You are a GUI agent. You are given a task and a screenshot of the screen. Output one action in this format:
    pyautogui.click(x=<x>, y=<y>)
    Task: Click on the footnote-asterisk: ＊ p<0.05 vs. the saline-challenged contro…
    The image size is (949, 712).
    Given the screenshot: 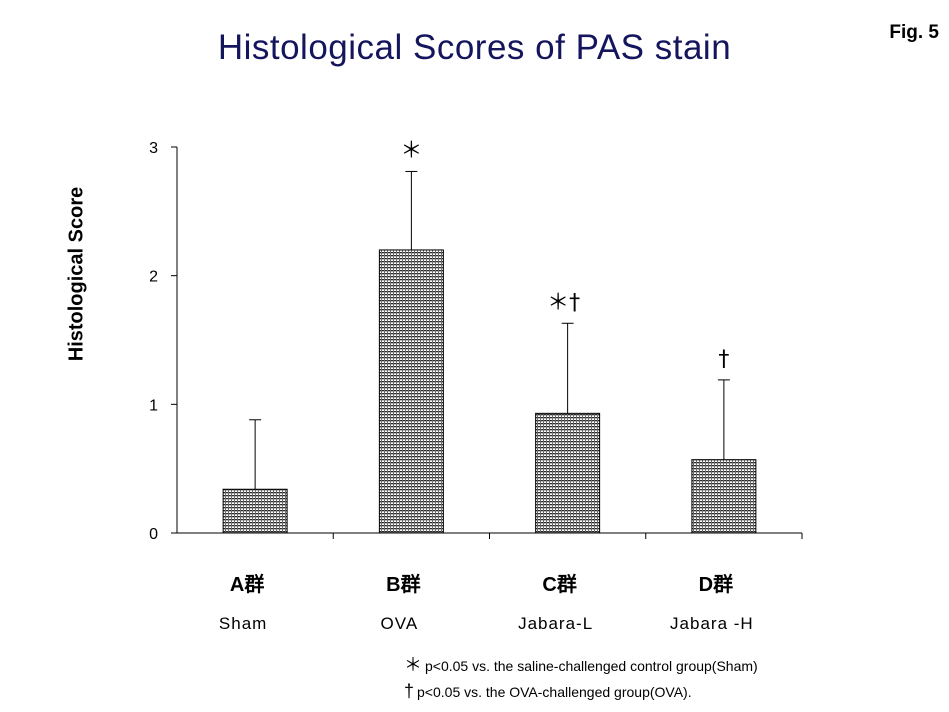 What is the action you would take?
    pyautogui.click(x=581, y=664)
    